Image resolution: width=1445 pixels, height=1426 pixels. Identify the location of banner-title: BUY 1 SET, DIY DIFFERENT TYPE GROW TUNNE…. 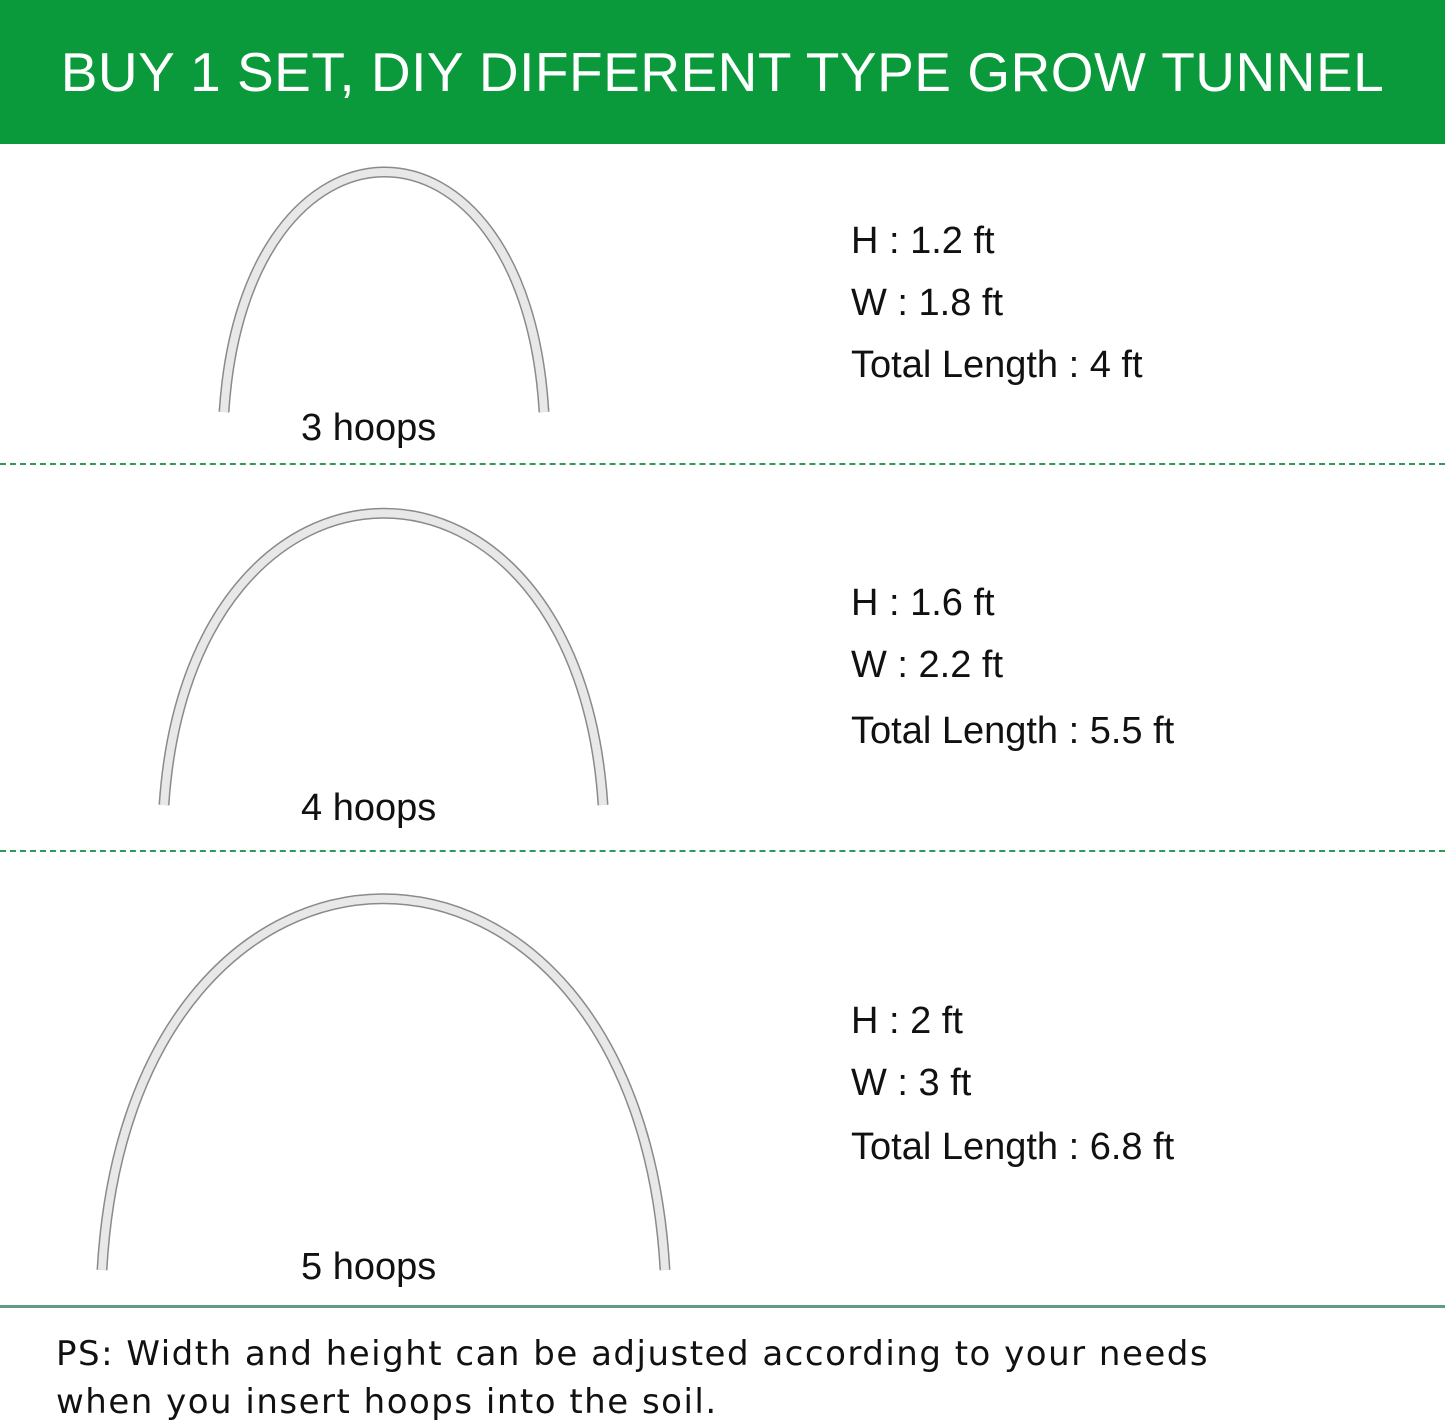
(722, 72).